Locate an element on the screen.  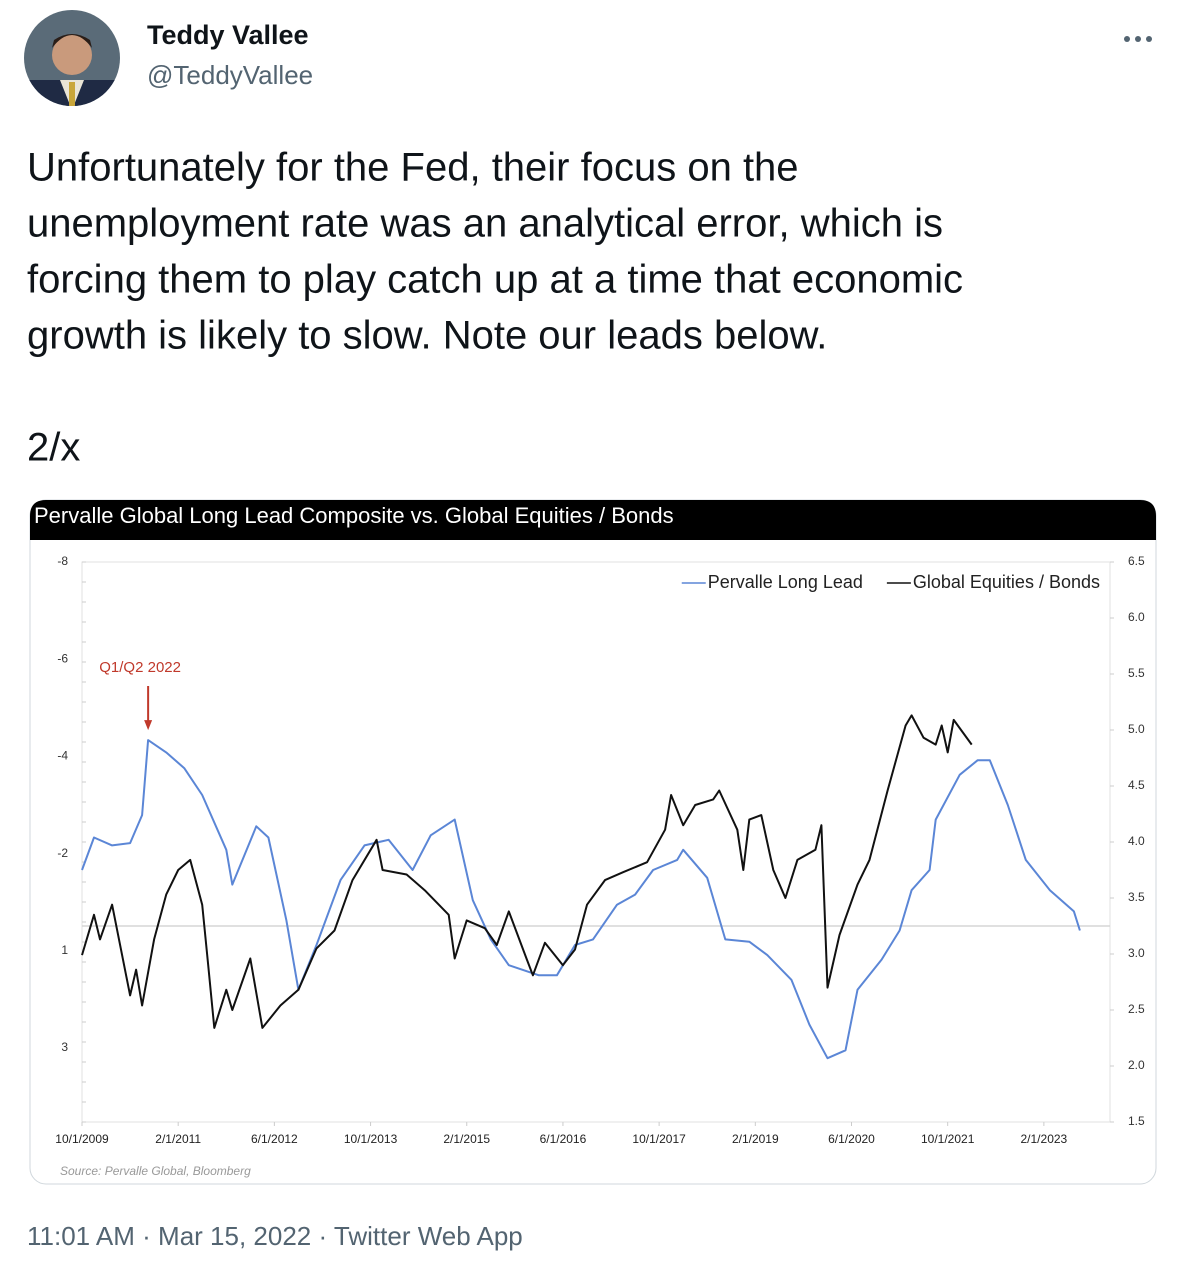
x-tick-label: 6/1/2016 is located at coordinates (563, 1139).